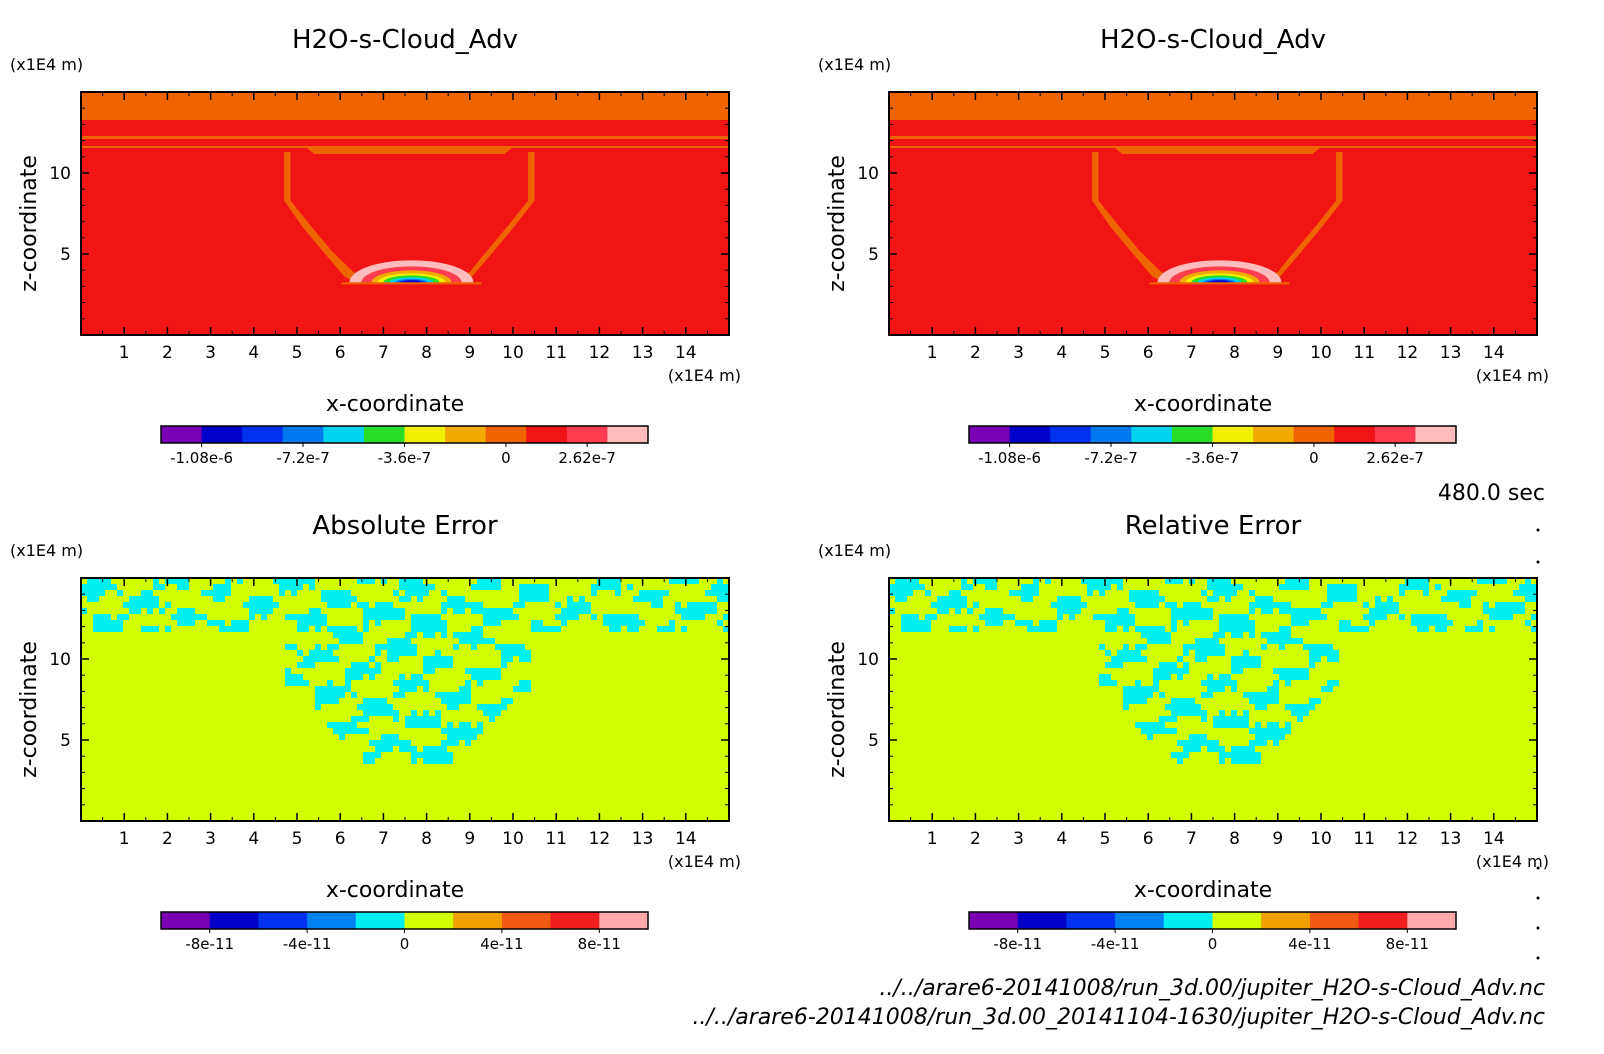 This screenshot has width=1604, height=1054. I want to click on colorbar-tick-label: -8e-11, so click(1017, 944).